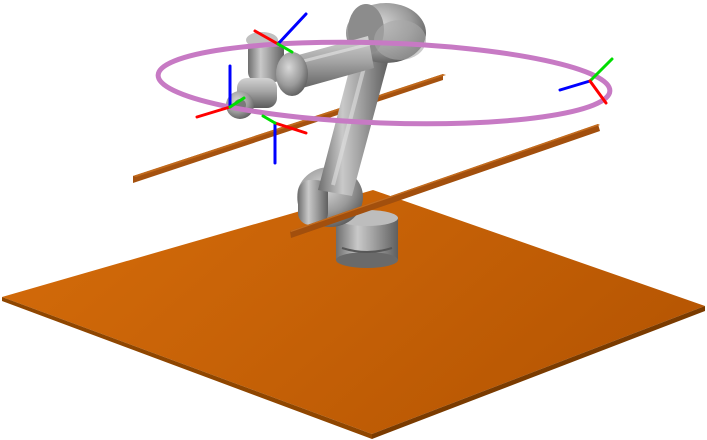 This screenshot has width=707, height=440. Describe the element at coordinates (367, 239) in the screenshot. I see `robot-base` at that location.